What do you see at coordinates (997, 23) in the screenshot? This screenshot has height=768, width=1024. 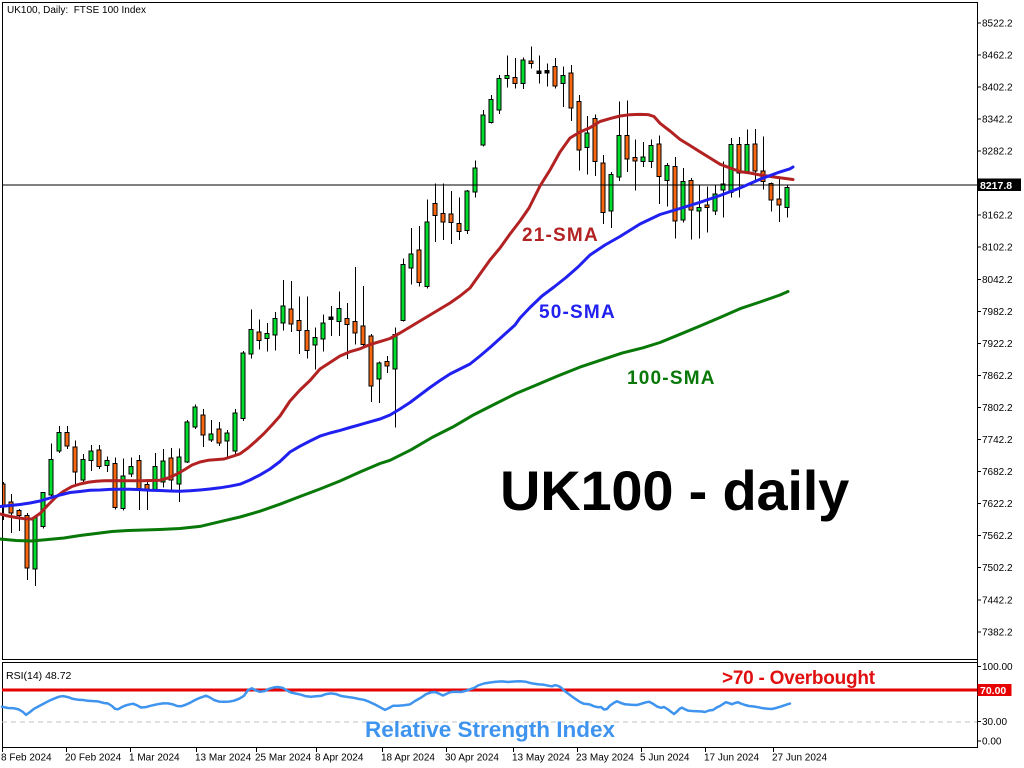 I see `svg-text: 8522.2` at bounding box center [997, 23].